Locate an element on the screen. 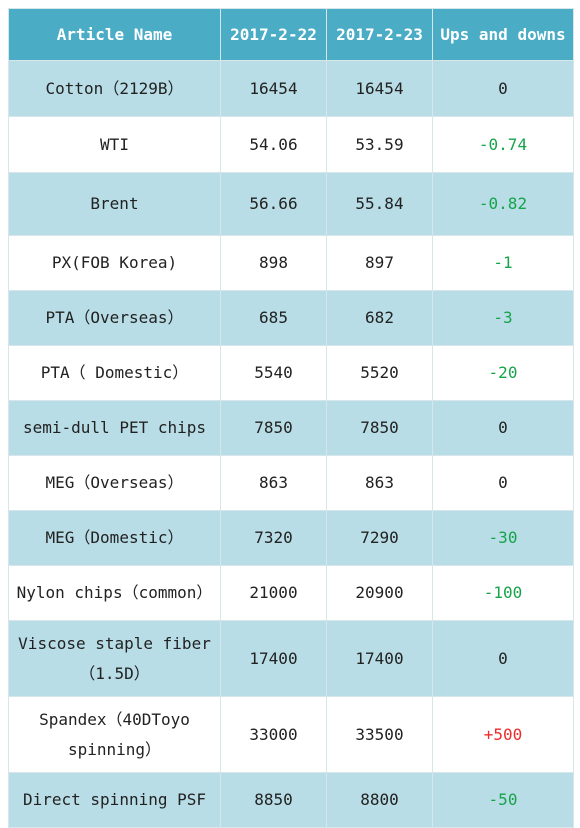 The image size is (580, 828). table-row: PTA（Overseas） 685 682 -3 is located at coordinates (291, 318).